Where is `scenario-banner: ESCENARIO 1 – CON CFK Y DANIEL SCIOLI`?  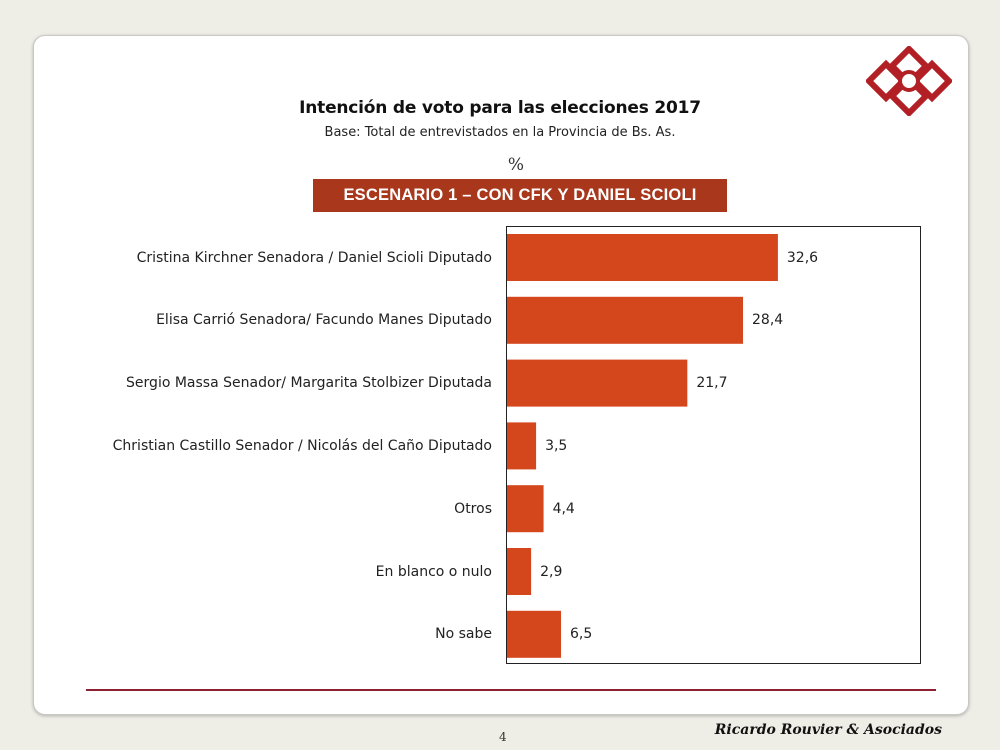 scenario-banner: ESCENARIO 1 – CON CFK Y DANIEL SCIOLI is located at coordinates (520, 195).